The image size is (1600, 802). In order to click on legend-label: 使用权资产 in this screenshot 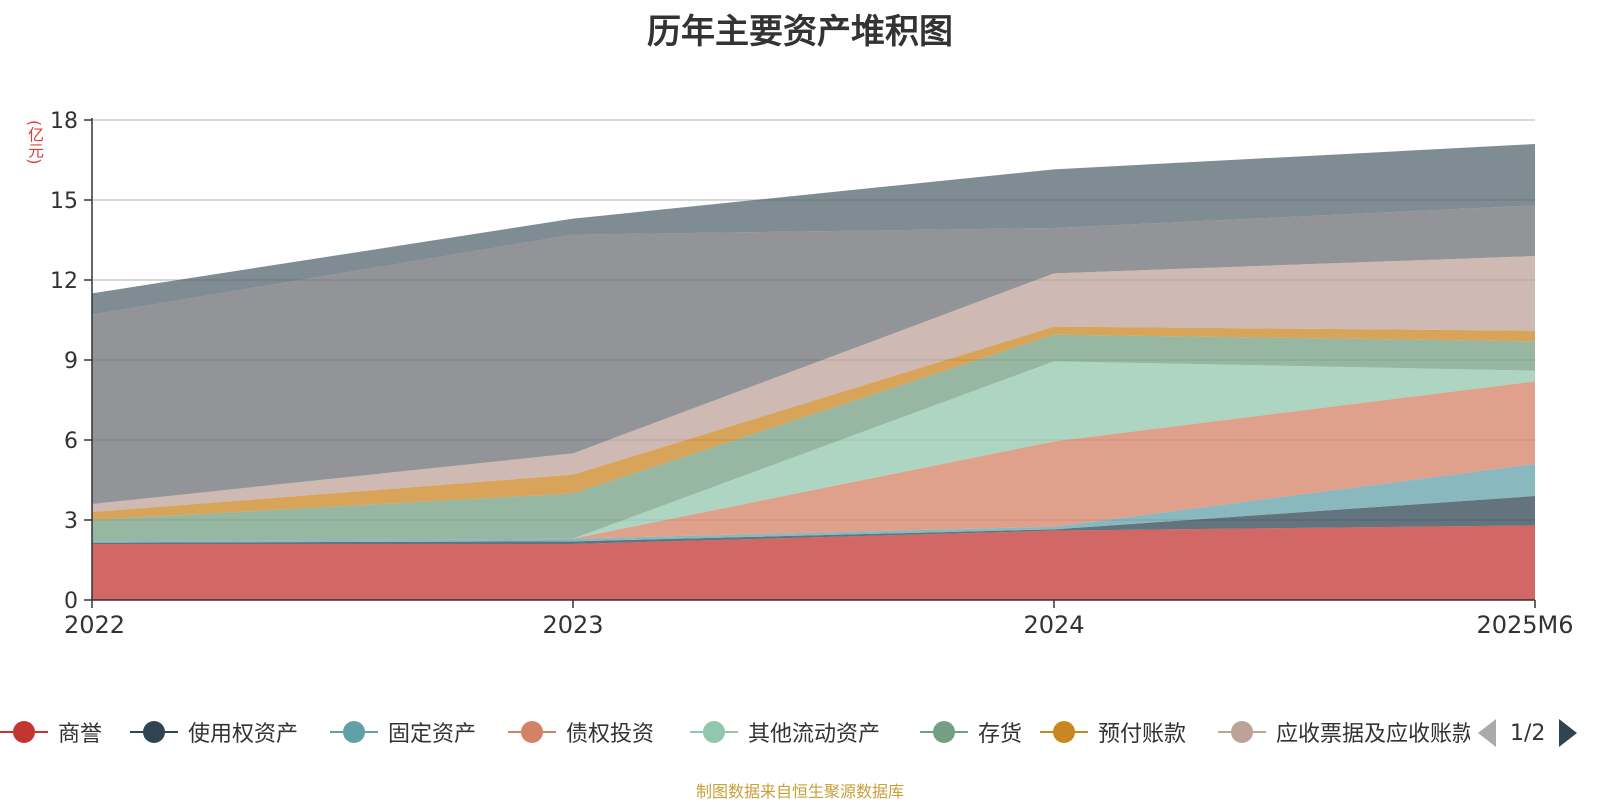, I will do `click(243, 734)`.